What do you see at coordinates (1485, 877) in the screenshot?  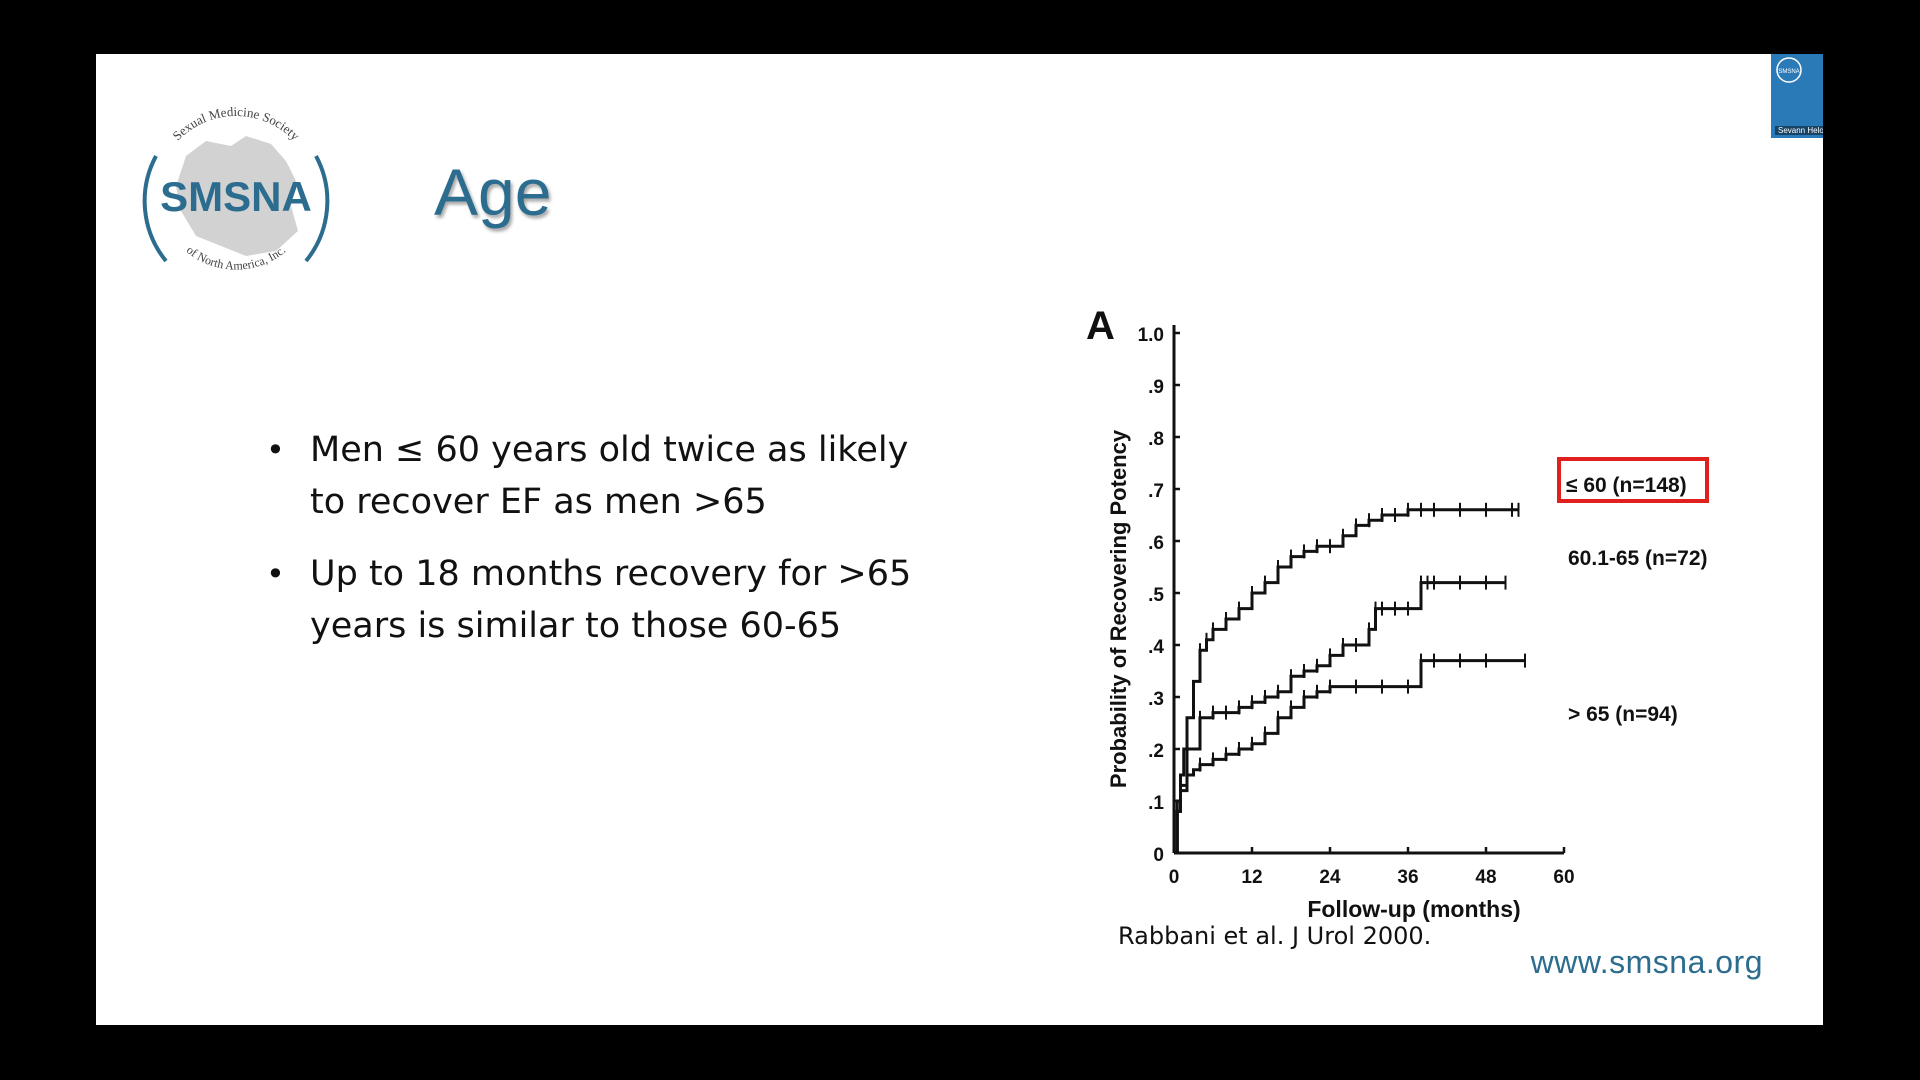 I see `x-tick-label: 48` at bounding box center [1485, 877].